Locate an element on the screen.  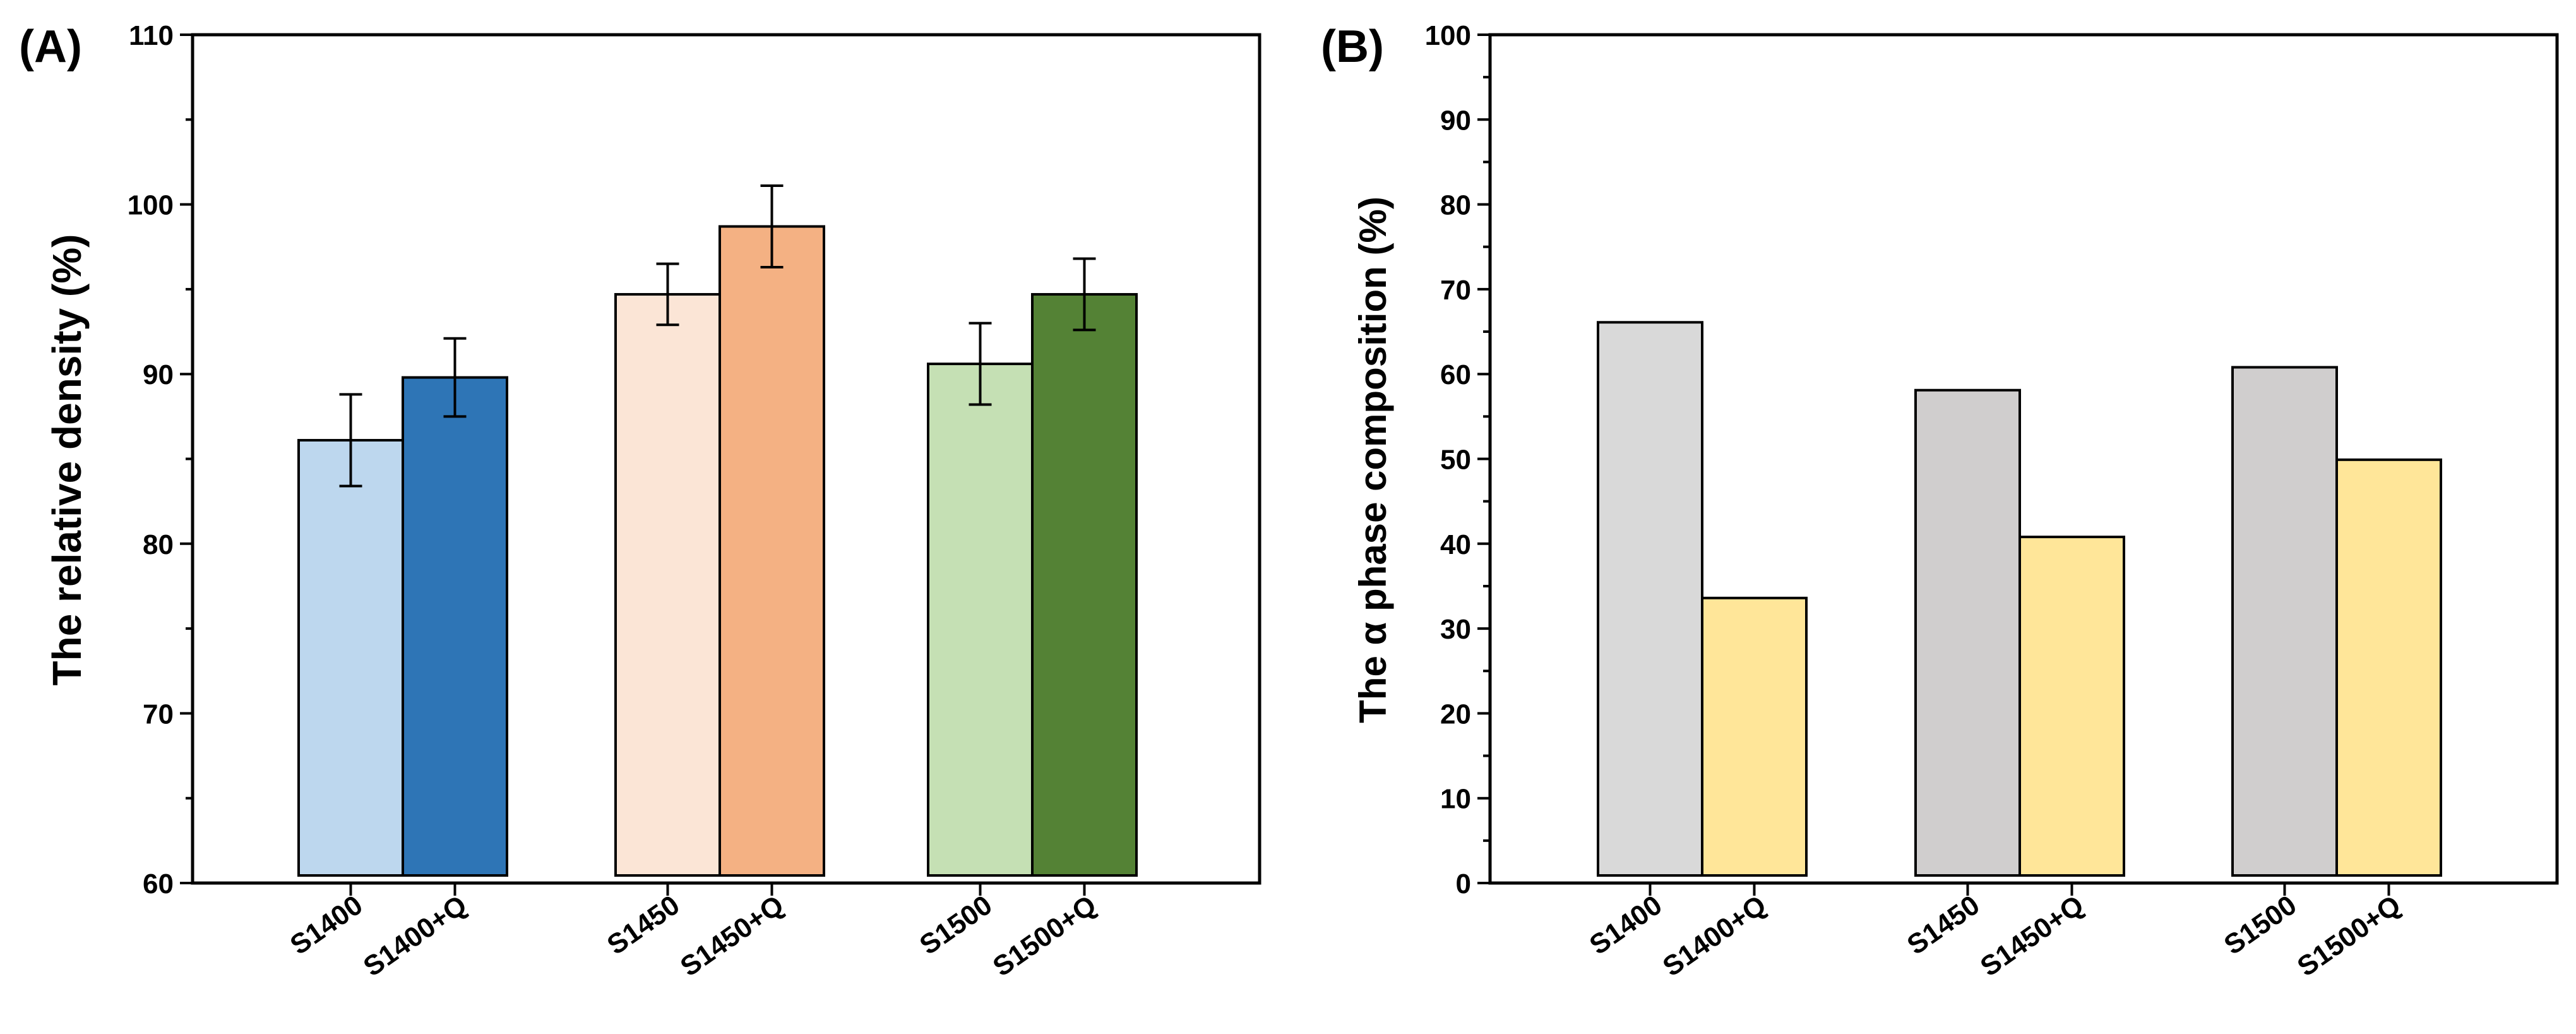
y-tick-label: 20 is located at coordinates (1455, 714).